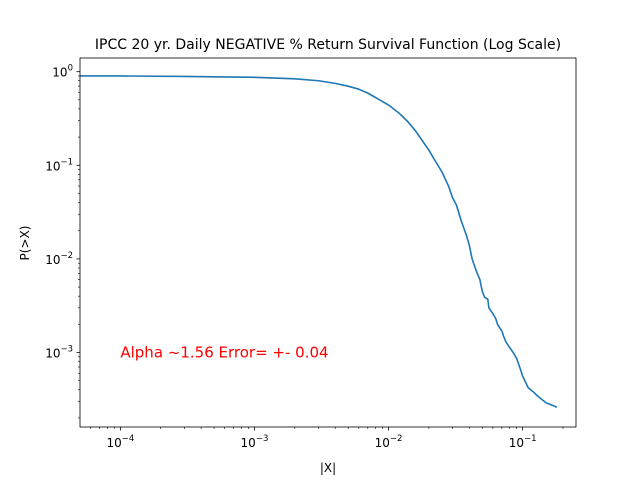 Image resolution: width=640 pixels, height=480 pixels. Describe the element at coordinates (328, 468) in the screenshot. I see `x-axis-label: |X|` at that location.